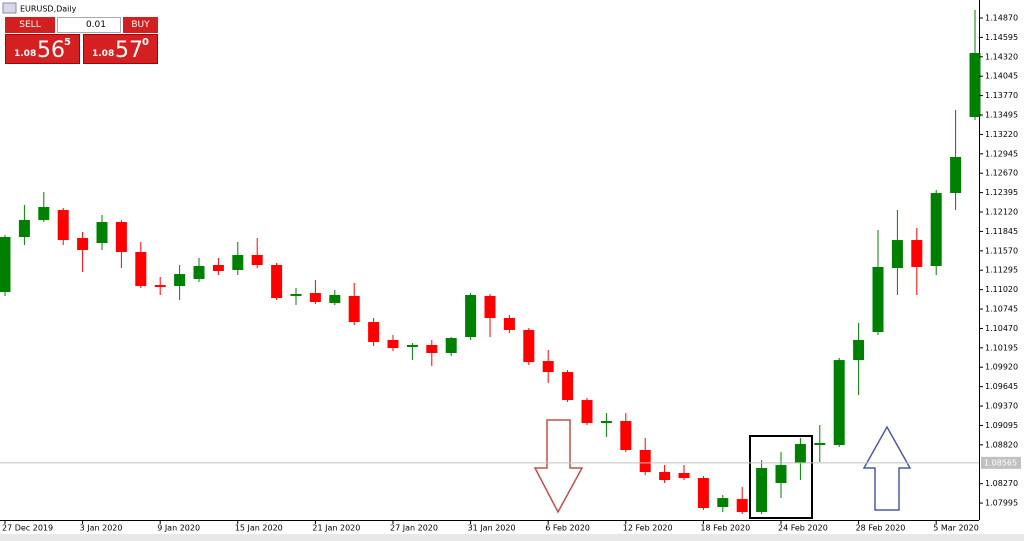 The height and width of the screenshot is (541, 1024). Describe the element at coordinates (27, 528) in the screenshot. I see `x-tick-label: 27 Dec 2019` at that location.